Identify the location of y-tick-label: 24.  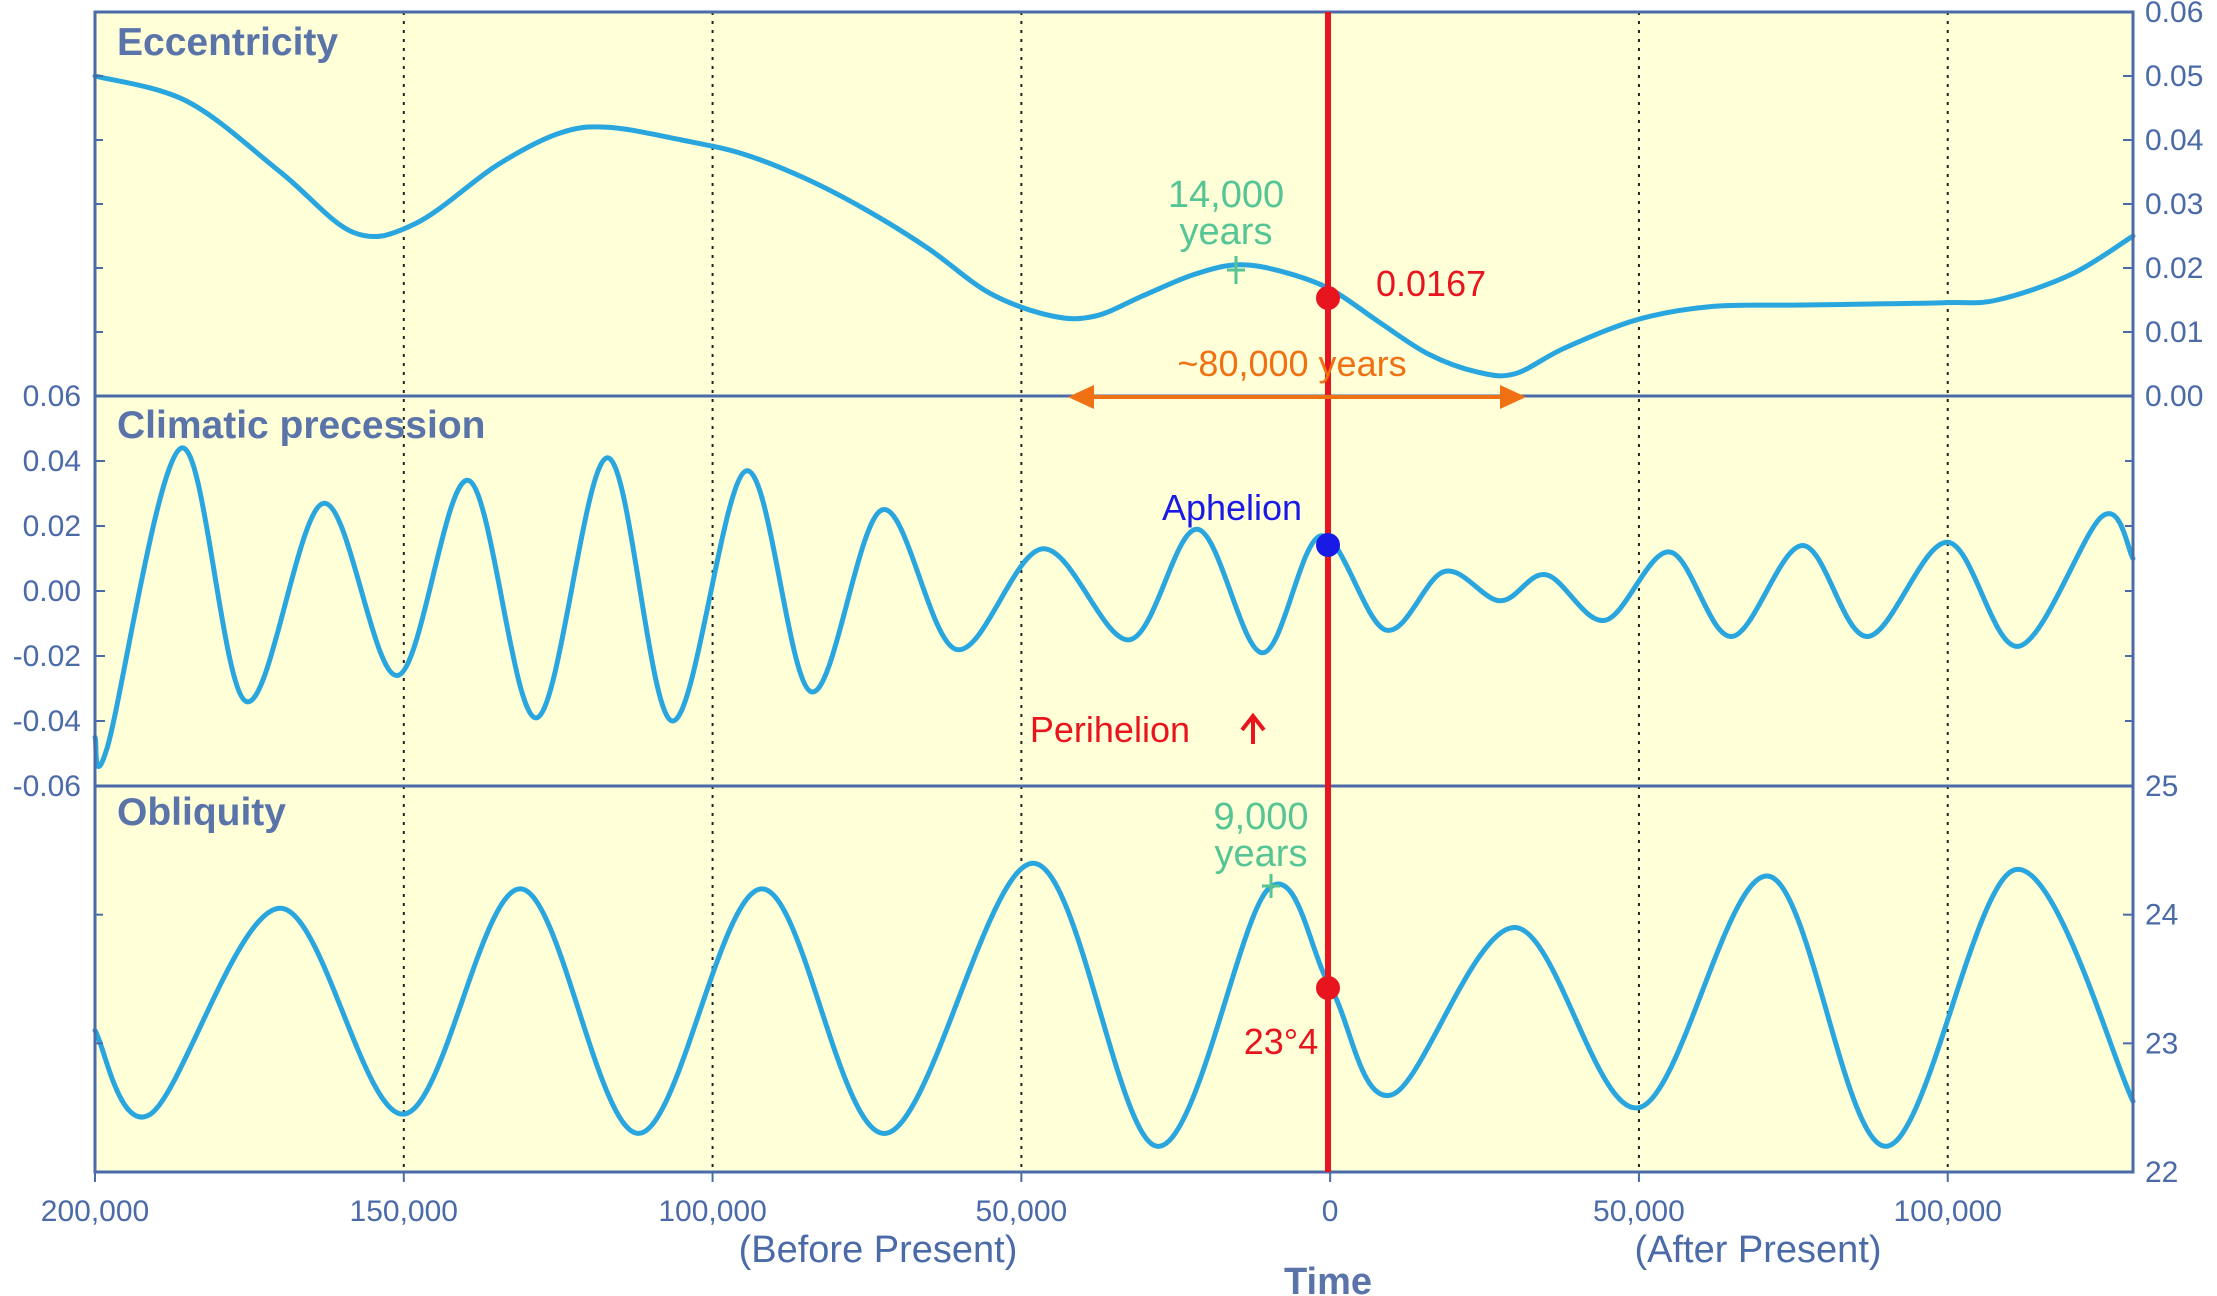
(2161, 915).